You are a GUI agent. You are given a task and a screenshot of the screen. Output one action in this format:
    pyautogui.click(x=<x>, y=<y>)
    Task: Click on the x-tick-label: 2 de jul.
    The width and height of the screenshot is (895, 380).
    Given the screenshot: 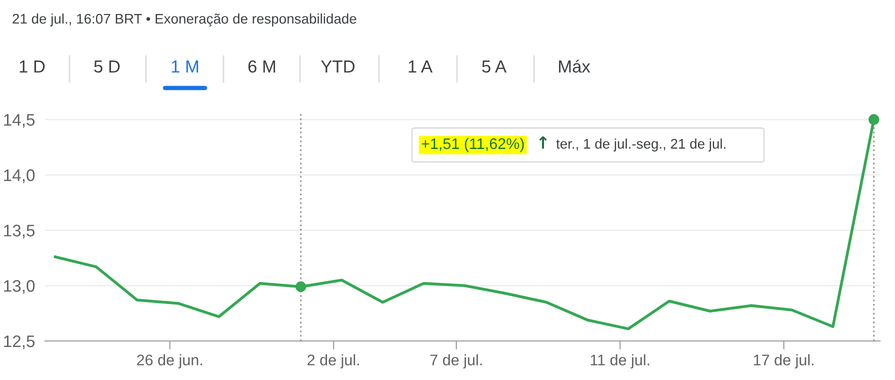 What is the action you would take?
    pyautogui.click(x=333, y=361)
    